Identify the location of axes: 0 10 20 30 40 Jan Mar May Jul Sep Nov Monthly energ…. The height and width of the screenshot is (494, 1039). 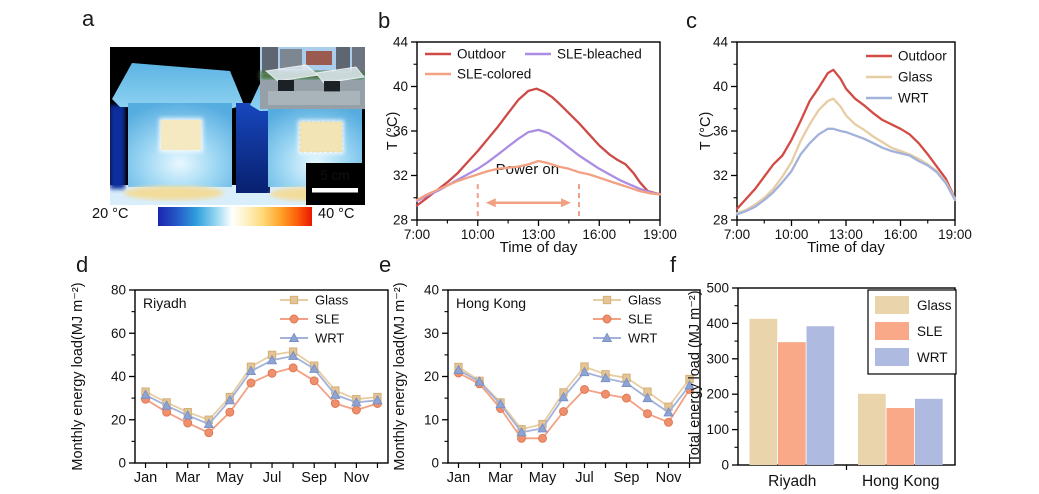
(546, 384).